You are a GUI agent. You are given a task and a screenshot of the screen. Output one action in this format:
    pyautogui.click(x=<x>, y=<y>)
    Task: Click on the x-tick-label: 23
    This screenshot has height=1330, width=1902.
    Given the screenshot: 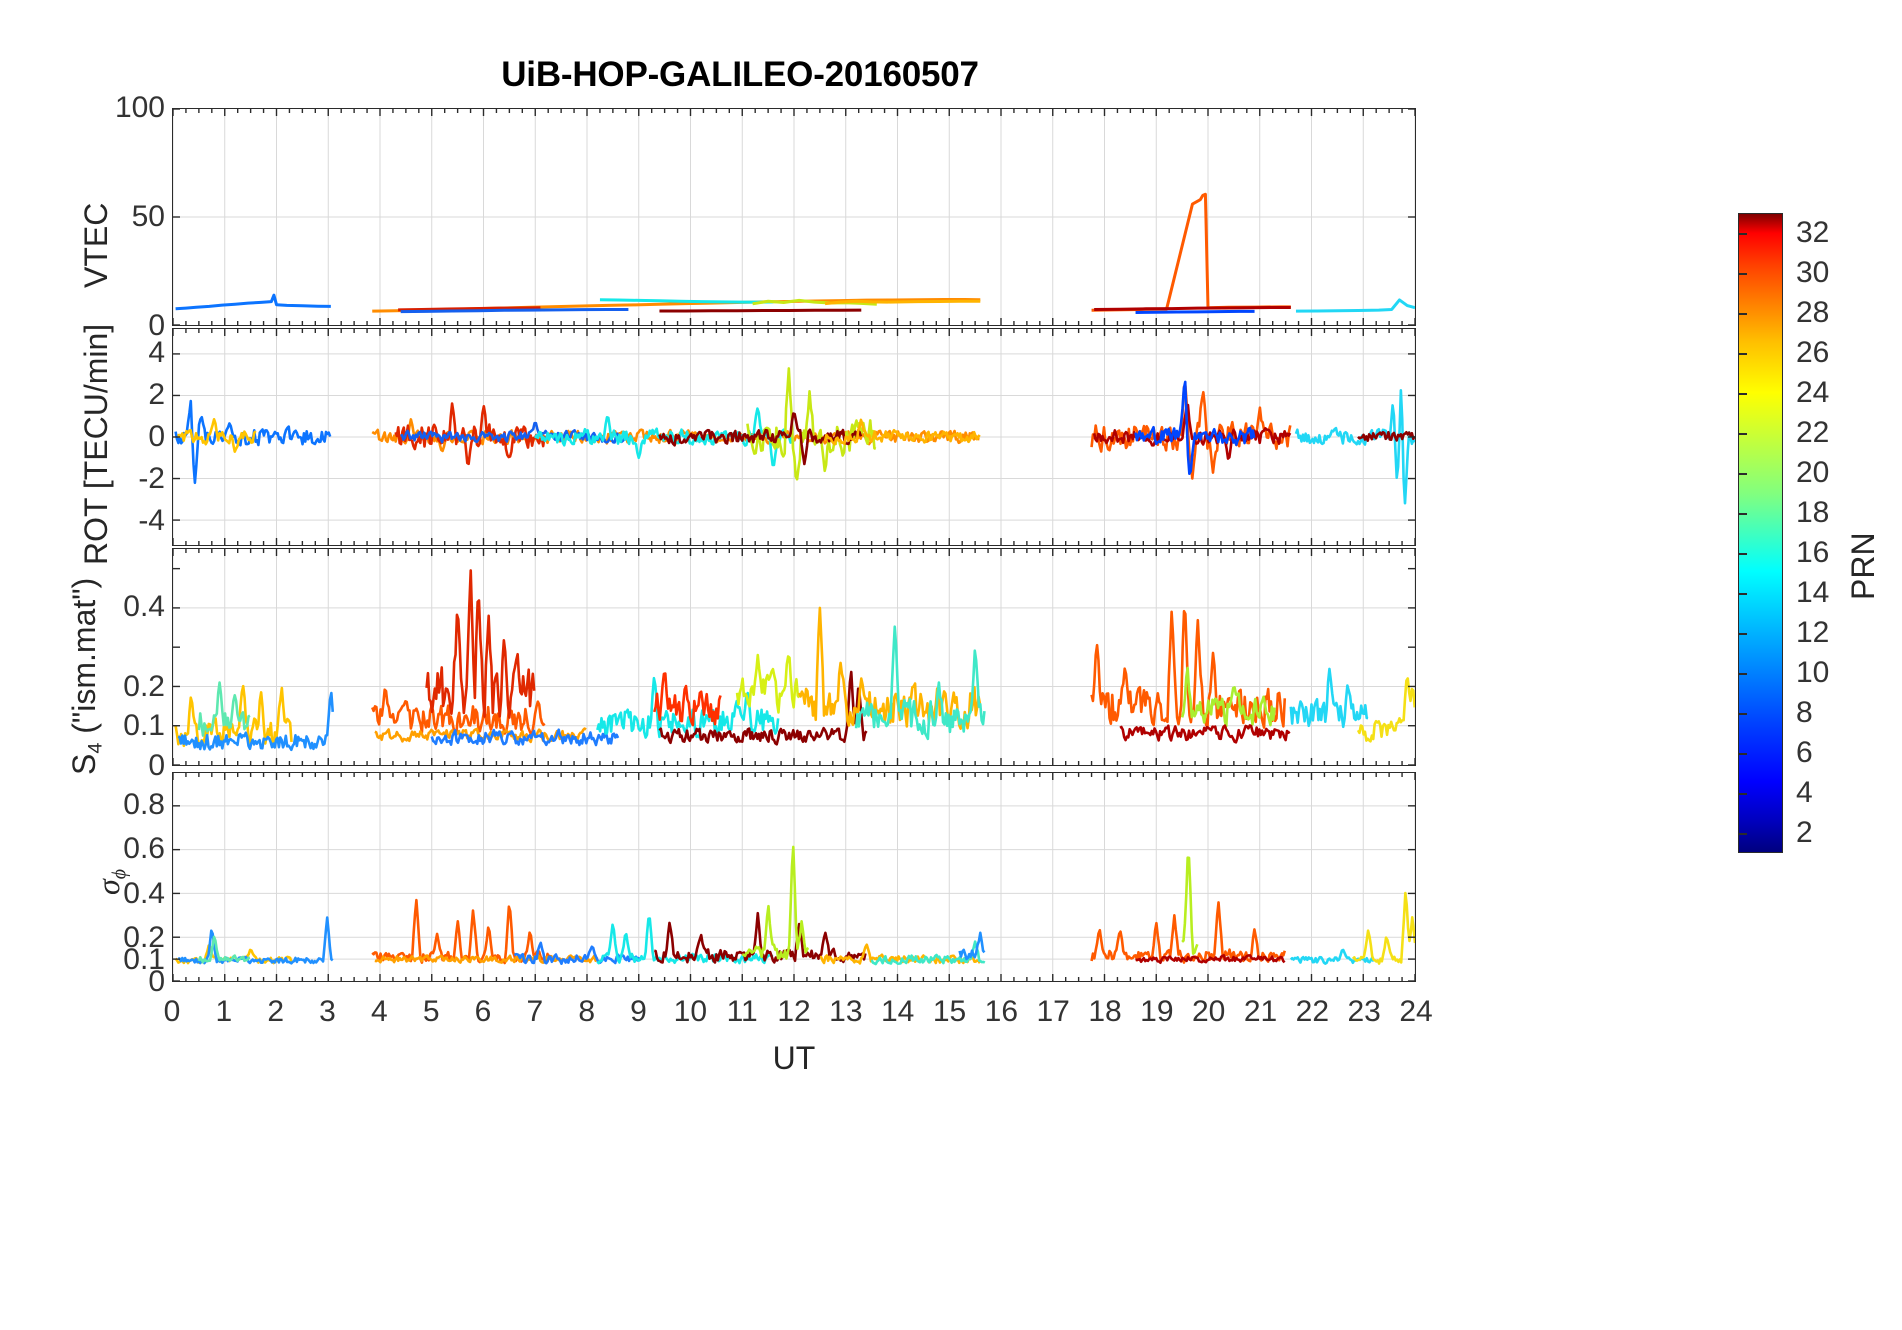 What is the action you would take?
    pyautogui.click(x=1364, y=1011)
    